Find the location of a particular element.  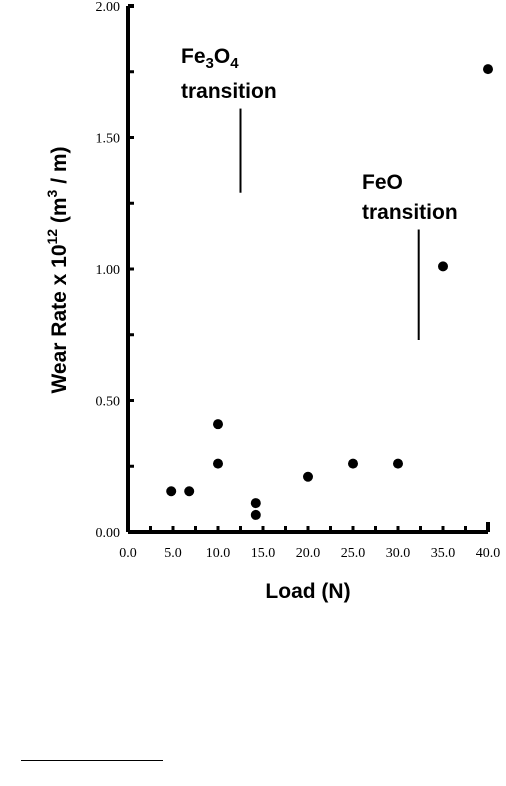

footnote-rule is located at coordinates (92, 760).